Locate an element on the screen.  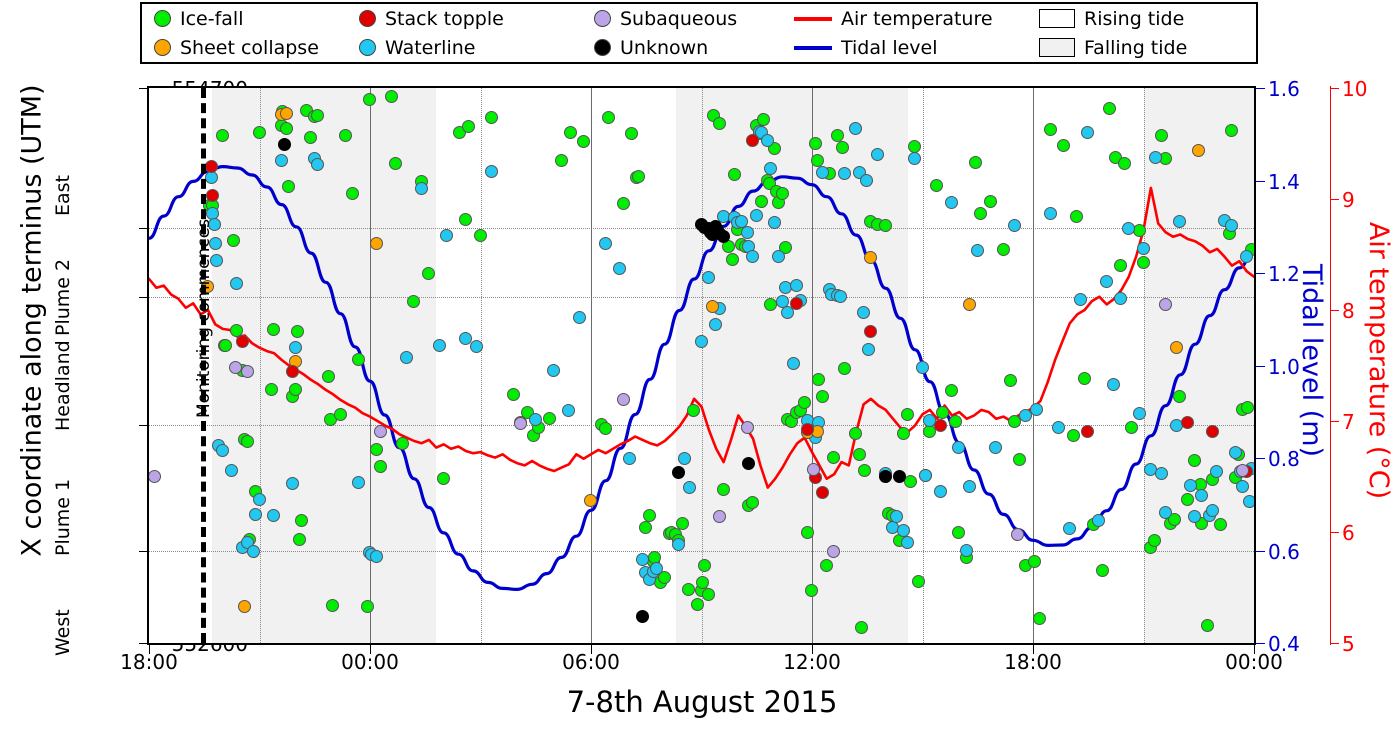
legend-item-tidal-level: Tidal level is located at coordinates (904, 48).